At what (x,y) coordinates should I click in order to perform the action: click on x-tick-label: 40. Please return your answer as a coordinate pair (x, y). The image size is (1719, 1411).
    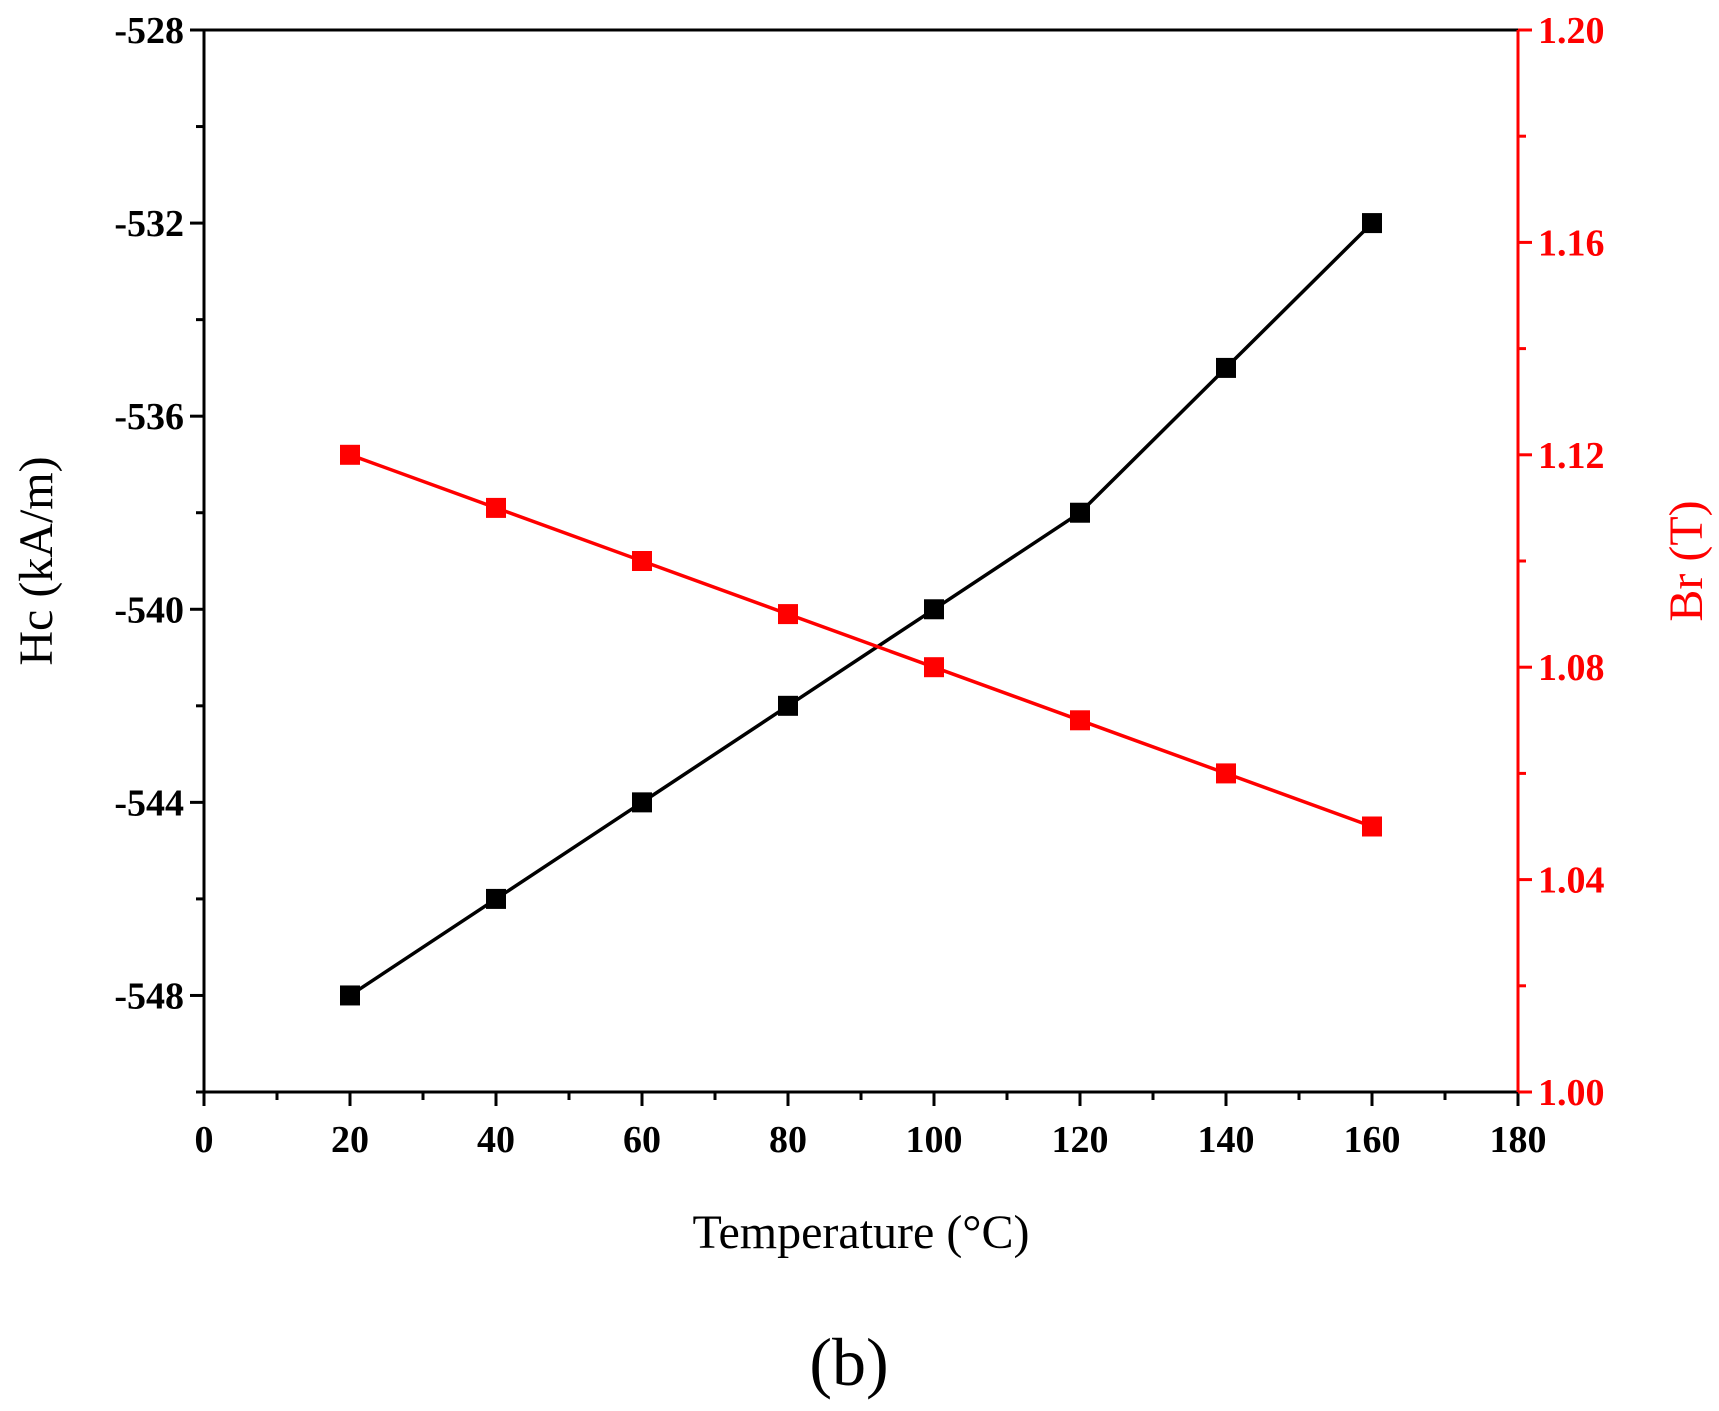
    Looking at the image, I should click on (496, 1140).